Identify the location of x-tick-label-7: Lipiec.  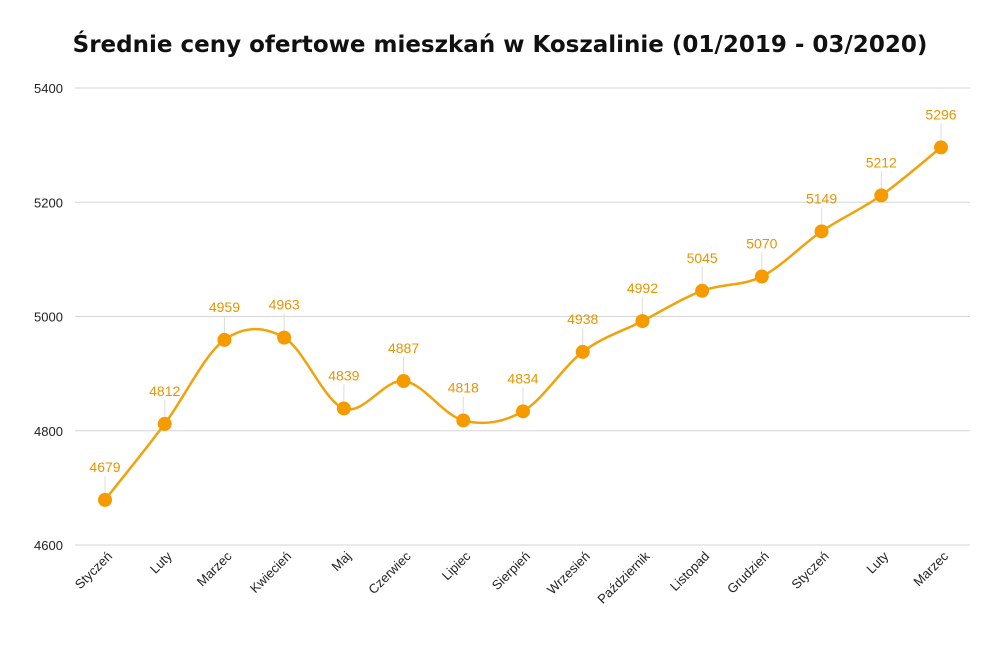
(456, 565).